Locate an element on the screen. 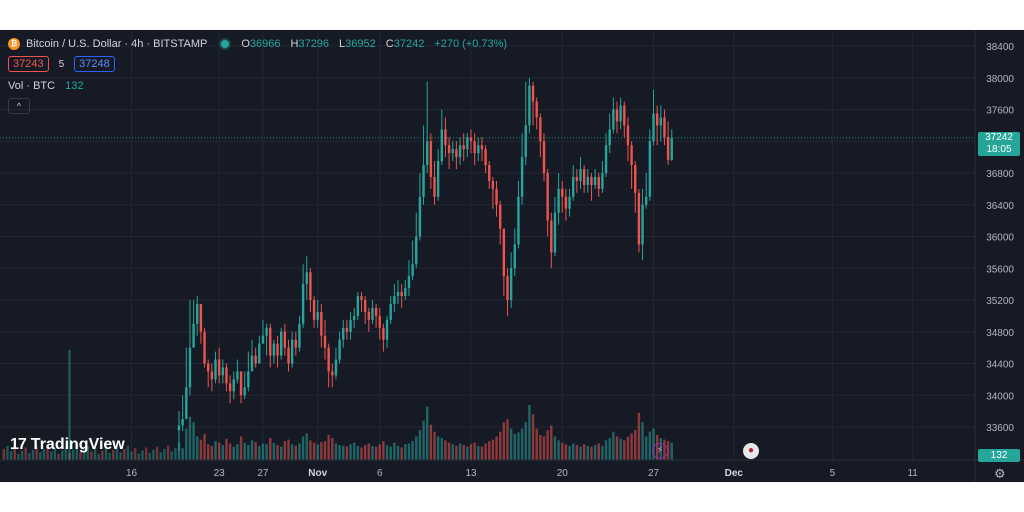  symbol-title: Bitcoin / U.S. Dollar · 4h · BITSTAMP is located at coordinates (117, 44).